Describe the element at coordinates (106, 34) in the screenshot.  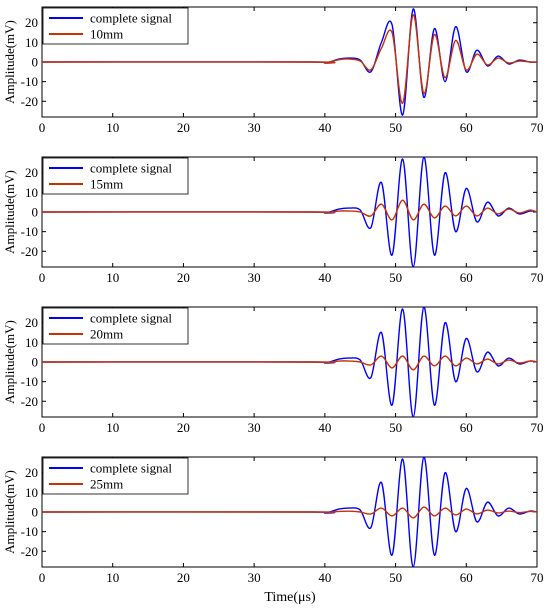
I see `legend-label: 10mm` at that location.